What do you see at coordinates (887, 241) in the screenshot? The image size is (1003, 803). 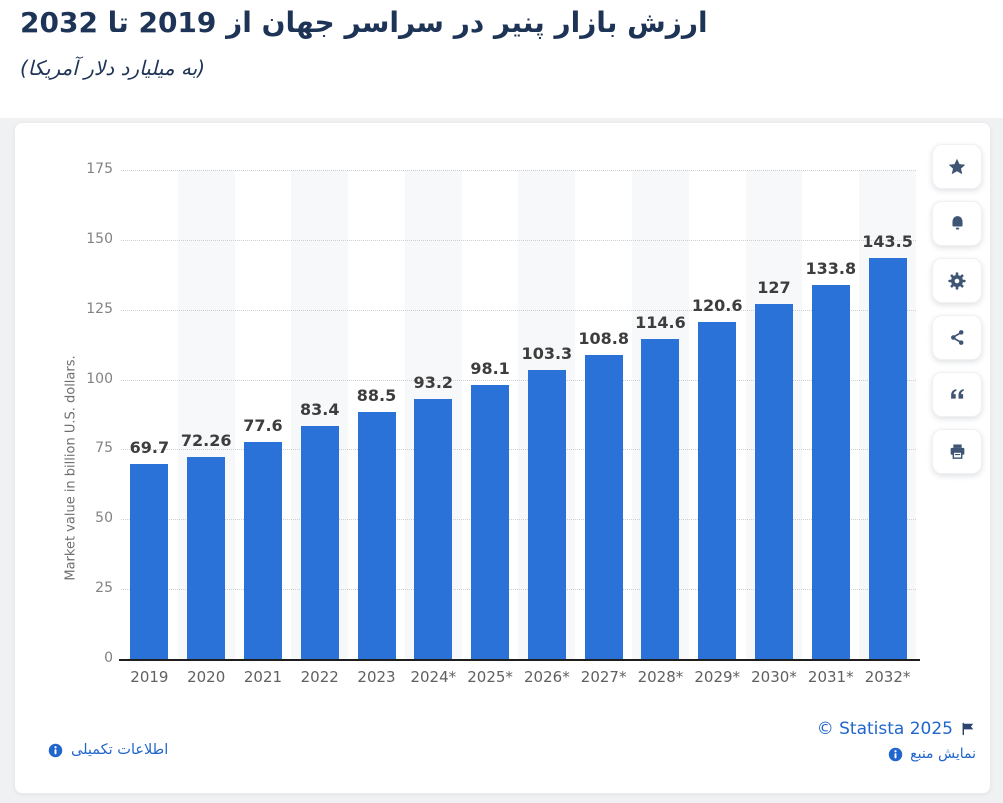 I see `value-label-2032*: 143.5` at bounding box center [887, 241].